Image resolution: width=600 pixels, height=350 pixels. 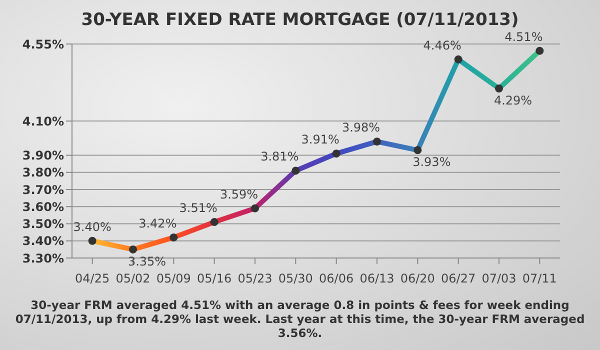 I want to click on data-label: 4.29%, so click(x=513, y=101).